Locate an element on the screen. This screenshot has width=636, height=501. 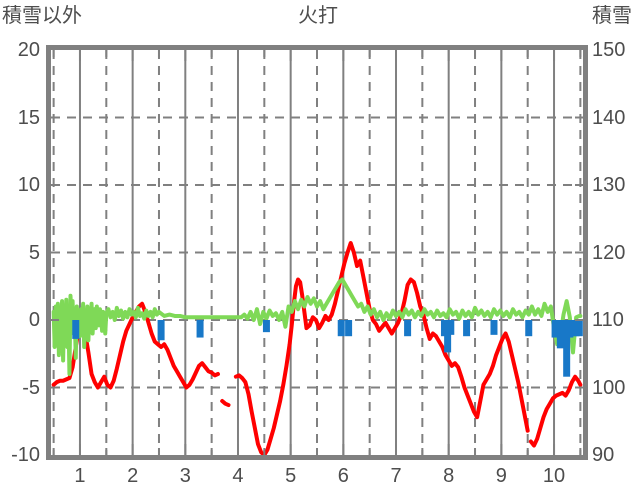
y-axis-tick-label: 5 is located at coordinates (34, 252).